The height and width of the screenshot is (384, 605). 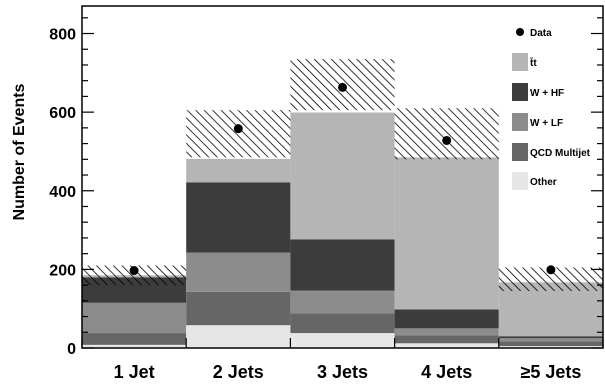 I want to click on y-tick-label: 200, so click(x=62, y=270).